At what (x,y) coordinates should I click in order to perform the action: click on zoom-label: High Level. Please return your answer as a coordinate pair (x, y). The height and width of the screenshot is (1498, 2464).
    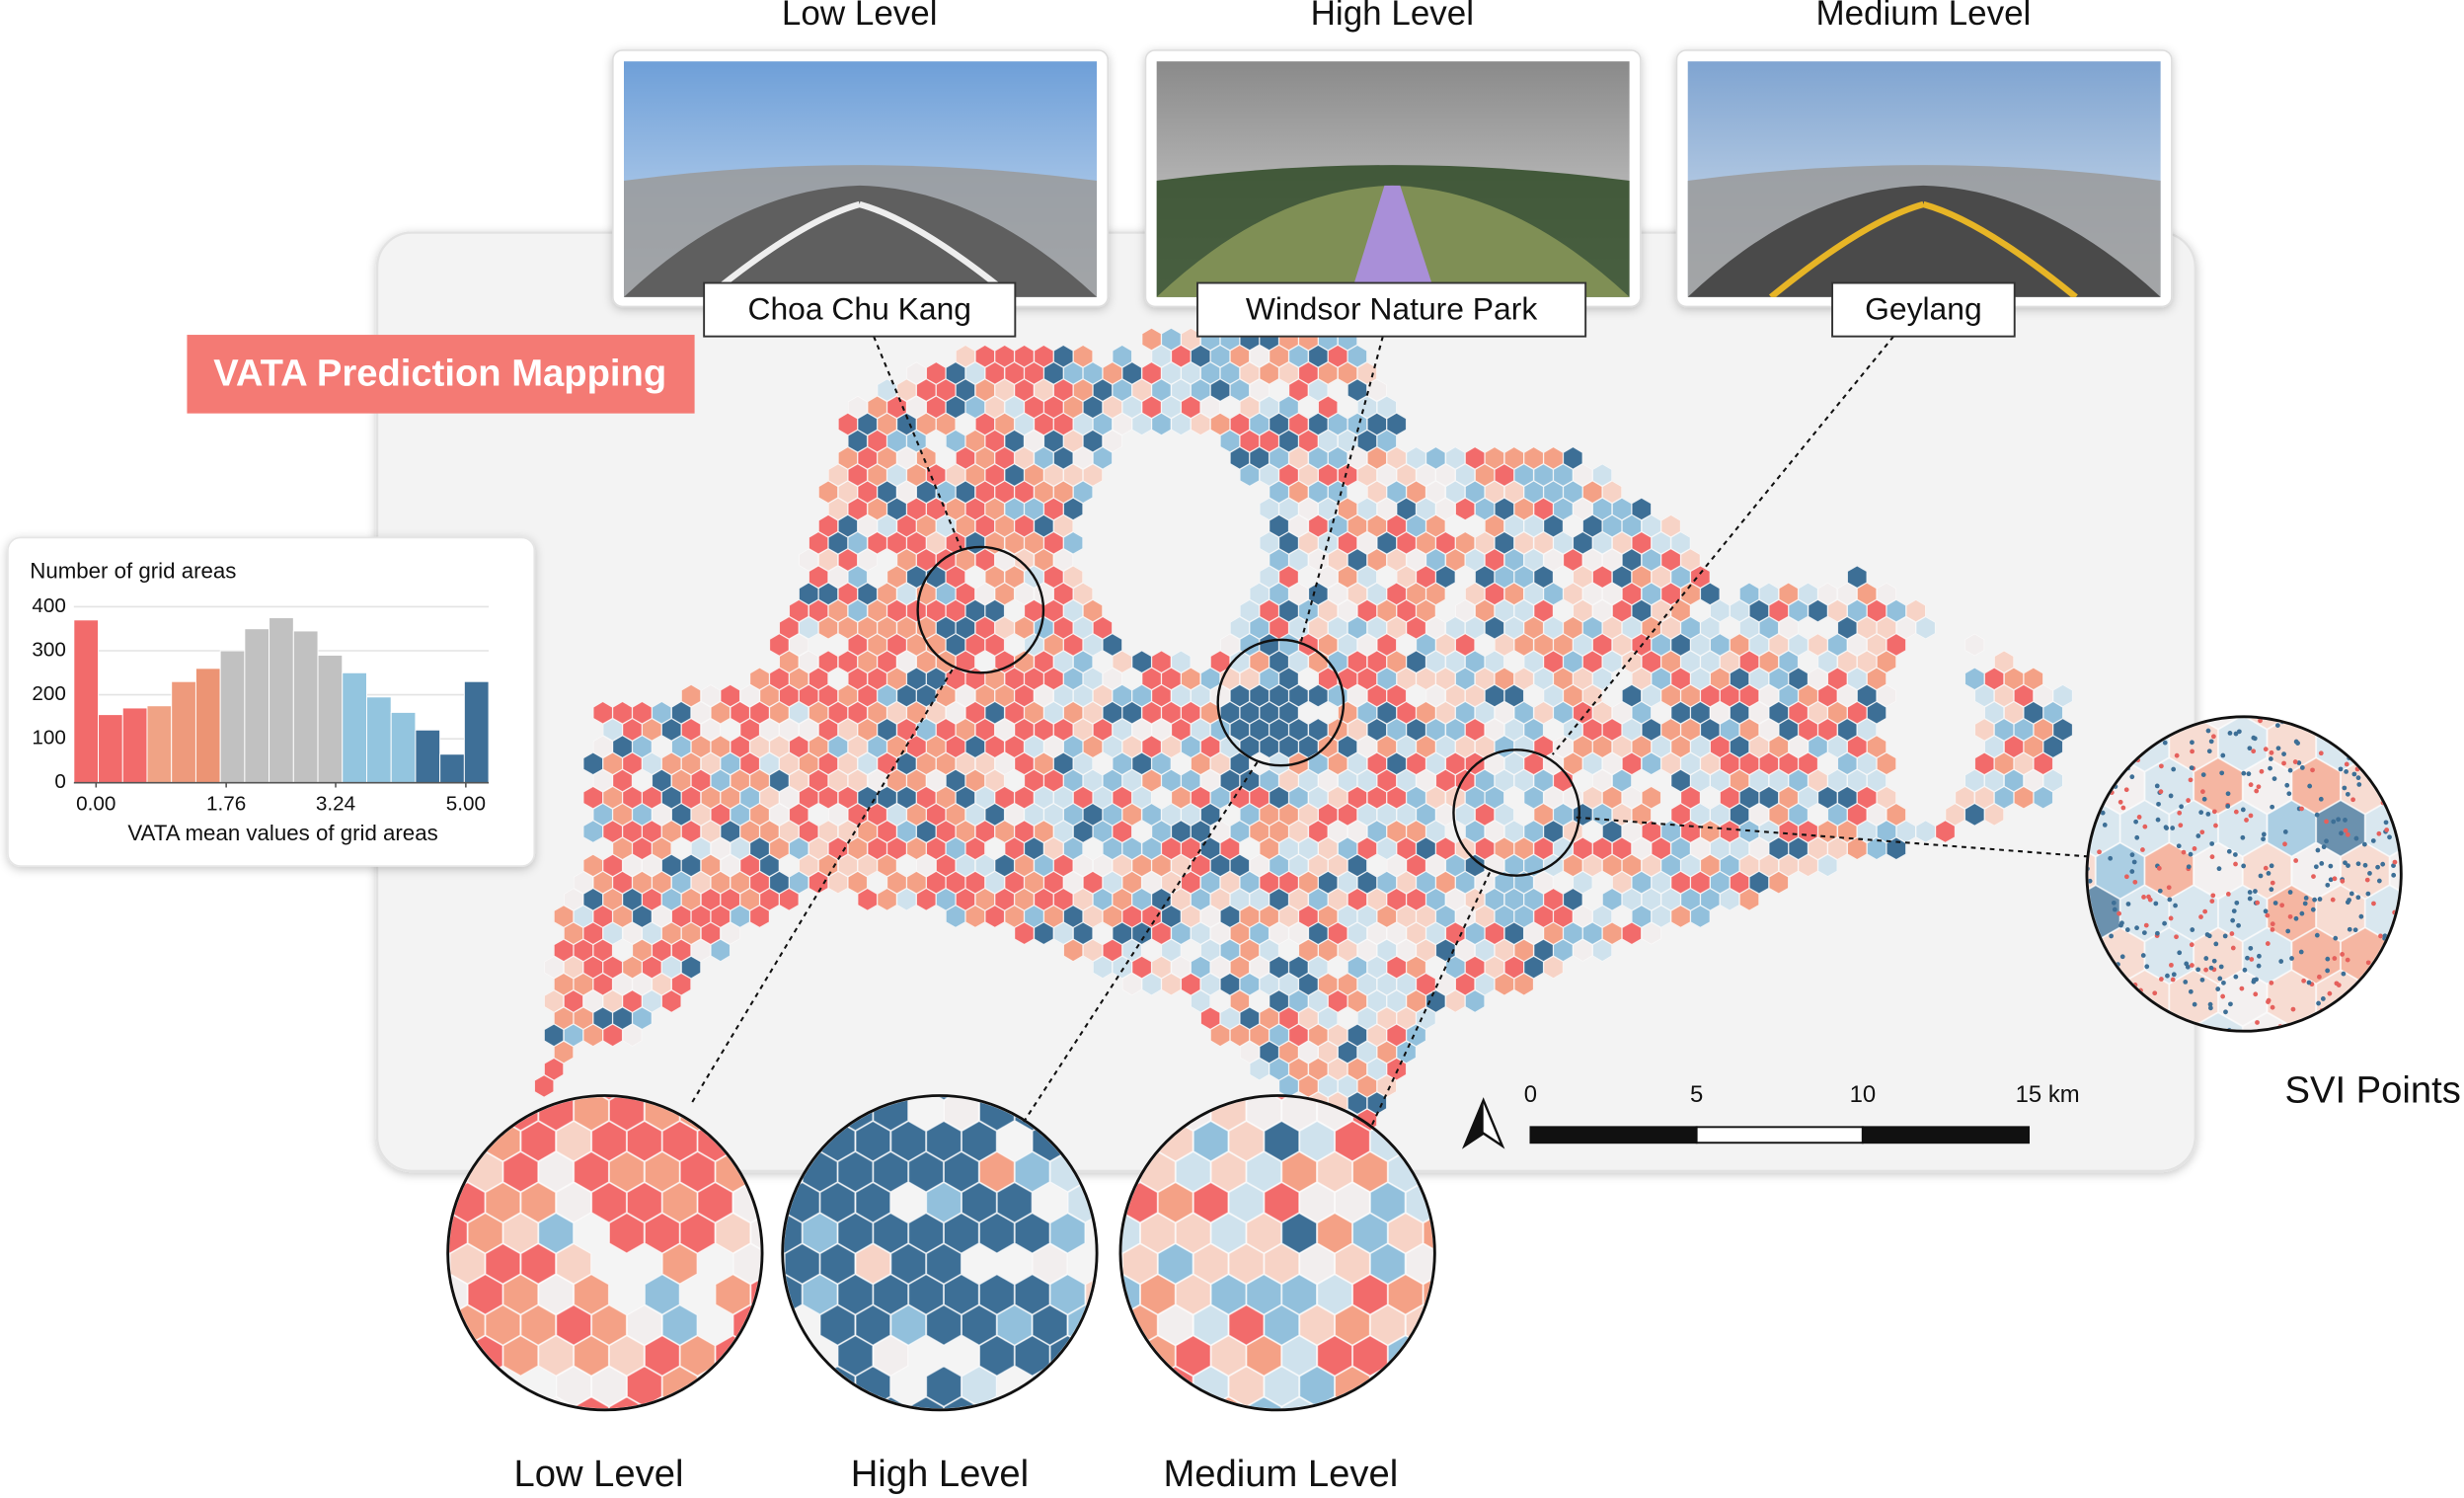
    Looking at the image, I should click on (940, 1474).